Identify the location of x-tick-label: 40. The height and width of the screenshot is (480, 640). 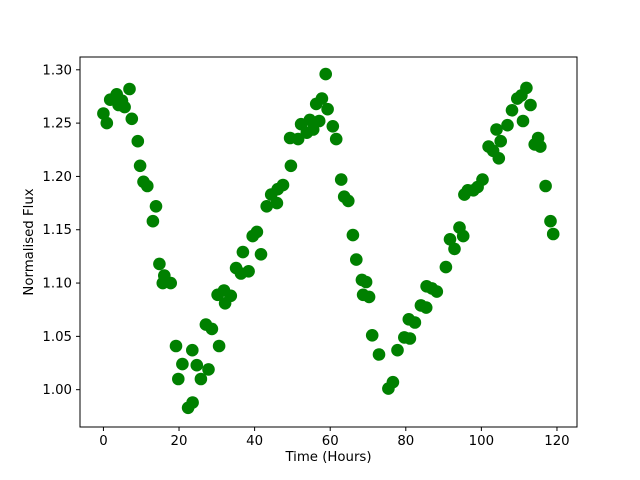
(254, 441).